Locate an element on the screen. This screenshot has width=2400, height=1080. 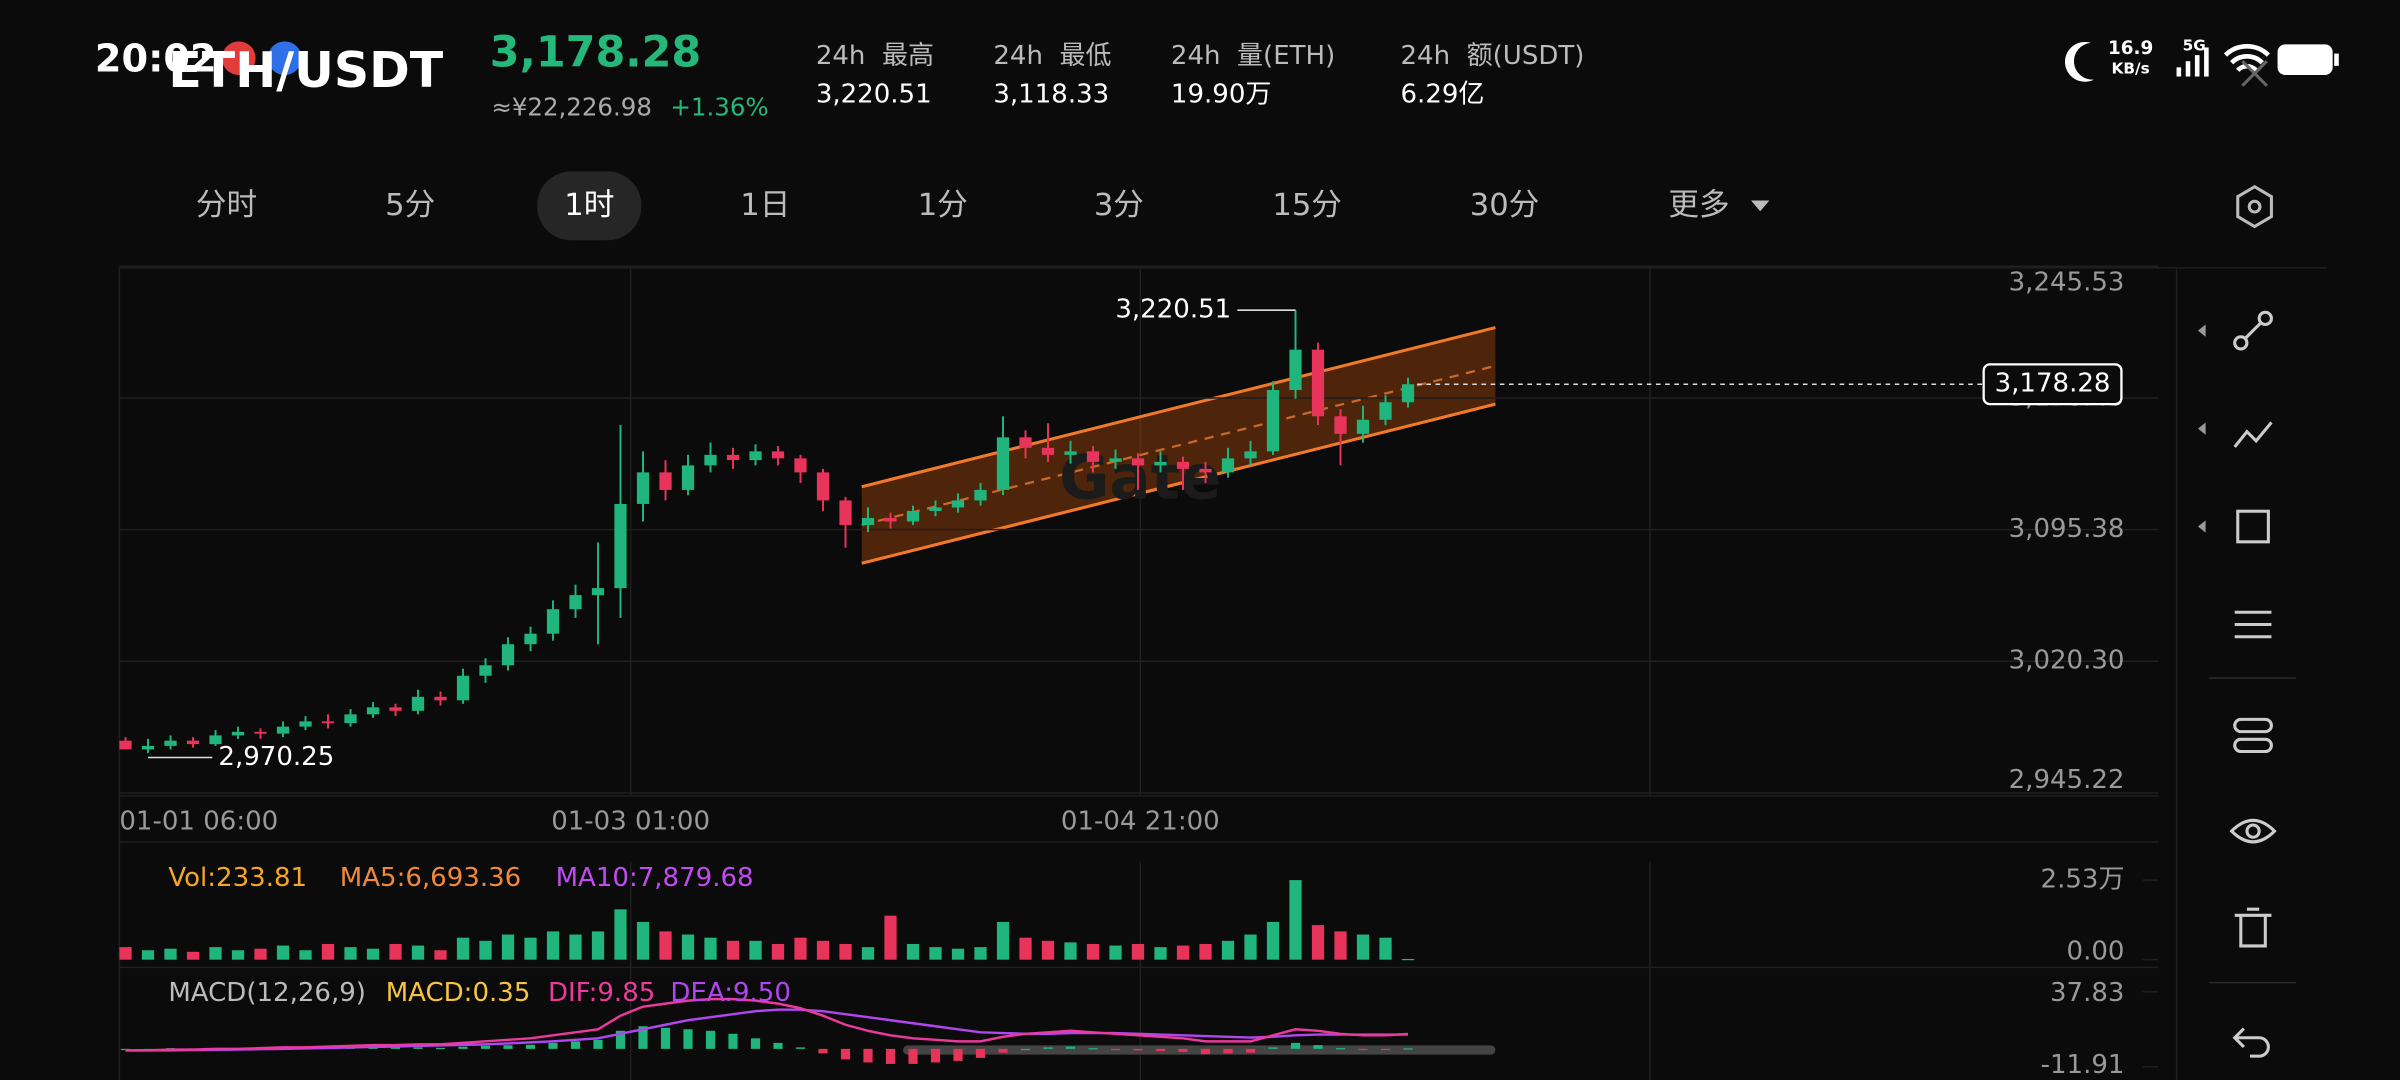
macd-dif-line is located at coordinates (767, 1024).